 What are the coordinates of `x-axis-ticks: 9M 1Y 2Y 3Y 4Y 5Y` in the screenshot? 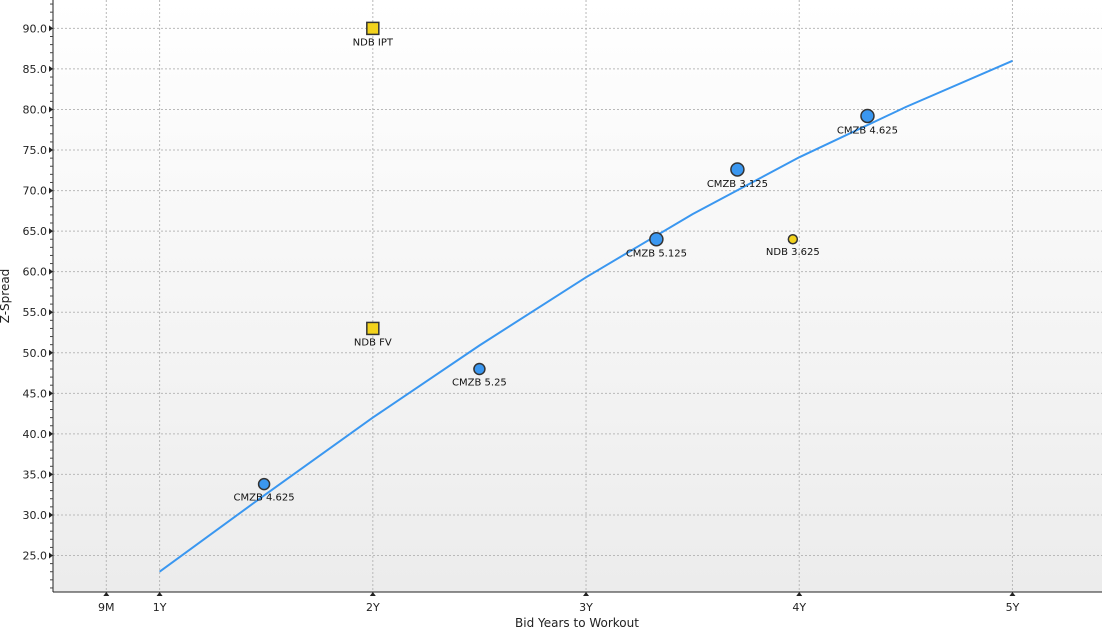 It's located at (559, 603).